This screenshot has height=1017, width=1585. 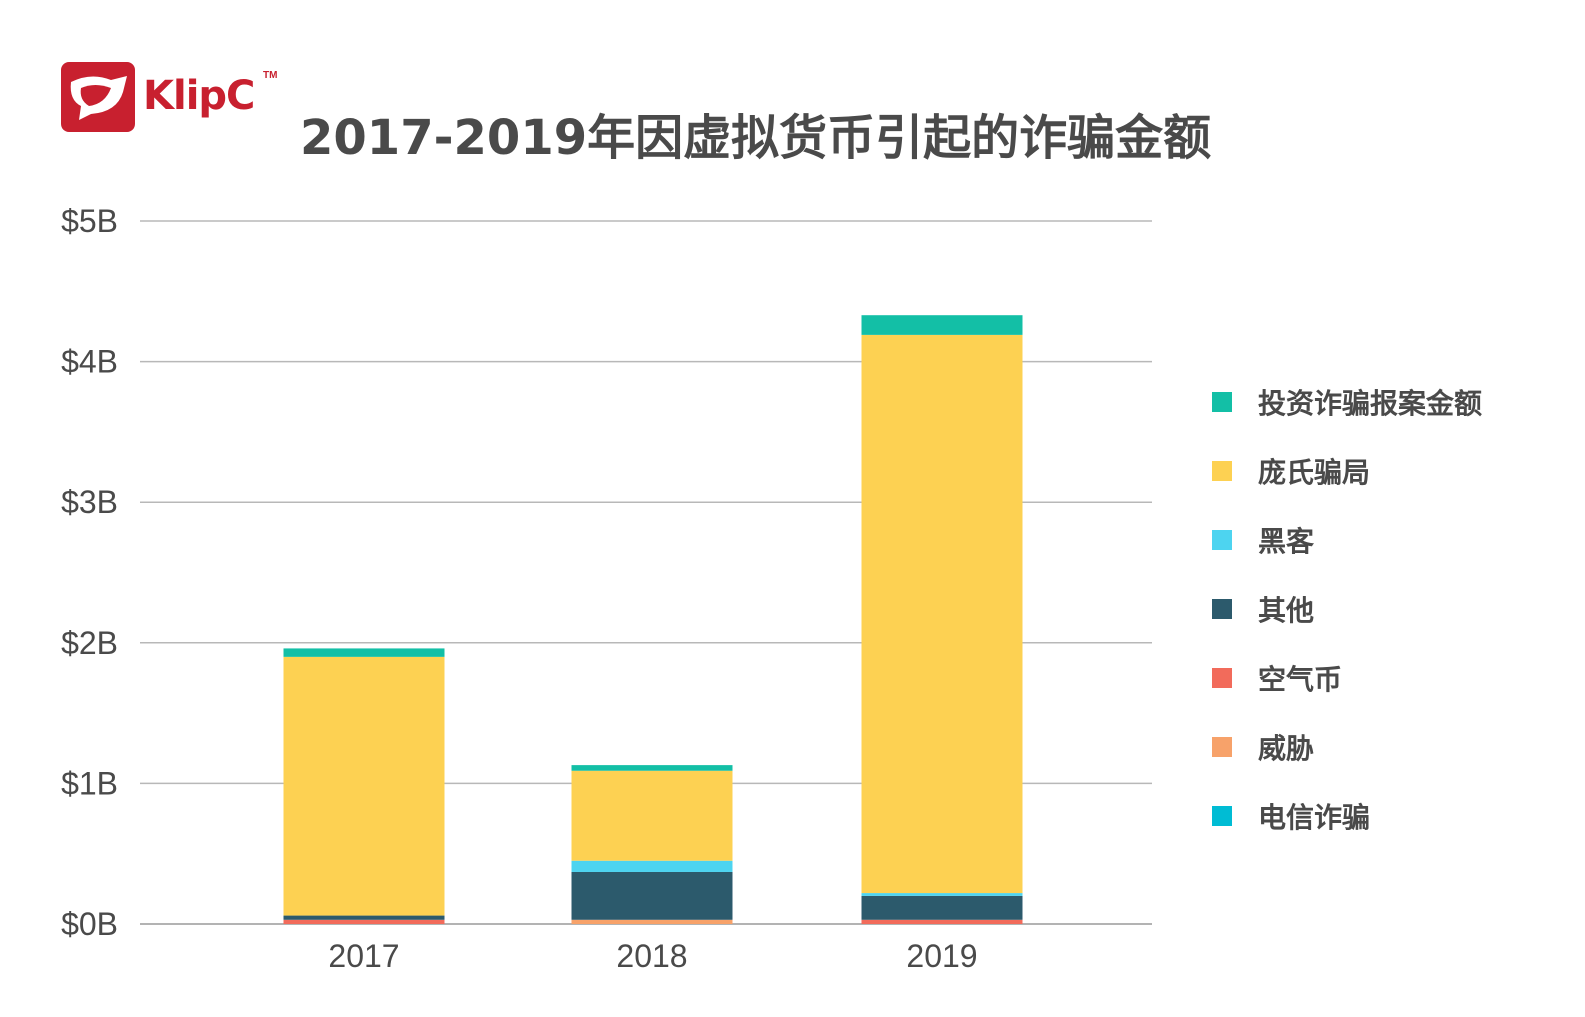 I want to click on chart-title: 2017-2019年因虚拟货币引起的诈骗金额, so click(x=756, y=138).